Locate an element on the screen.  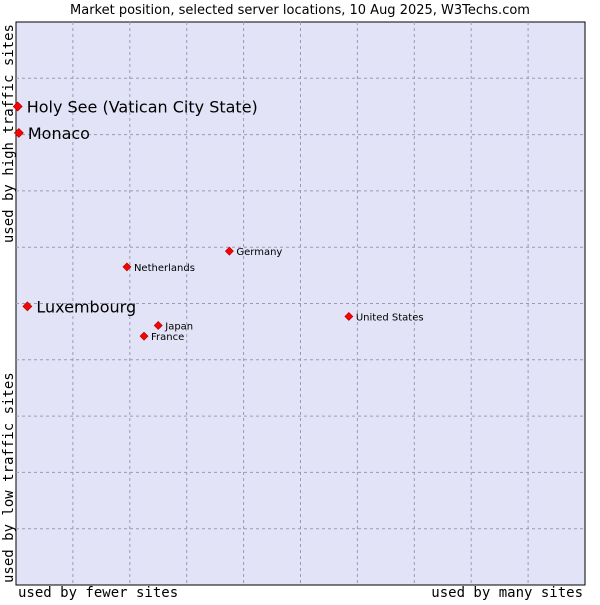
data-point-holy-see-vatican-city-state: Holy See (Vatican City State) is located at coordinates (135, 106).